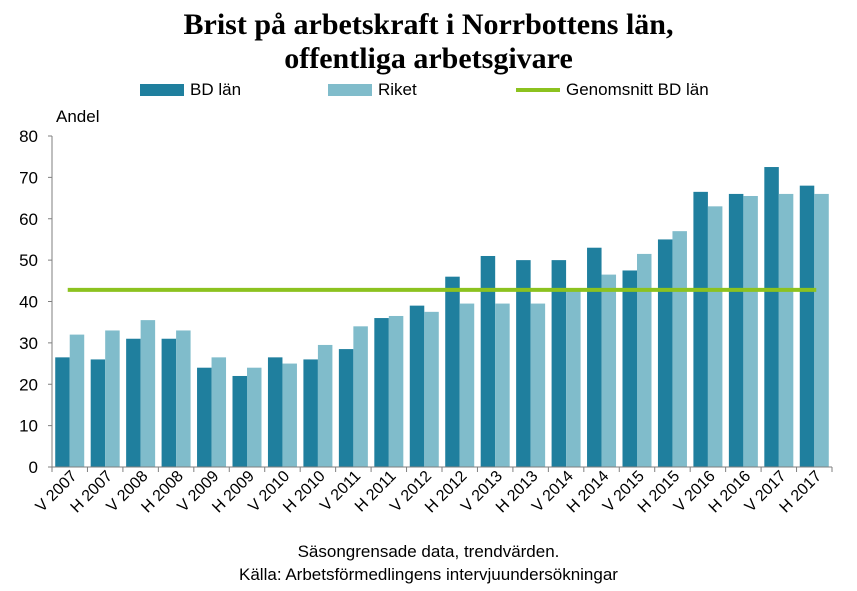 The width and height of the screenshot is (857, 591). Describe the element at coordinates (350, 90) in the screenshot. I see `legend-swatch-riket` at that location.